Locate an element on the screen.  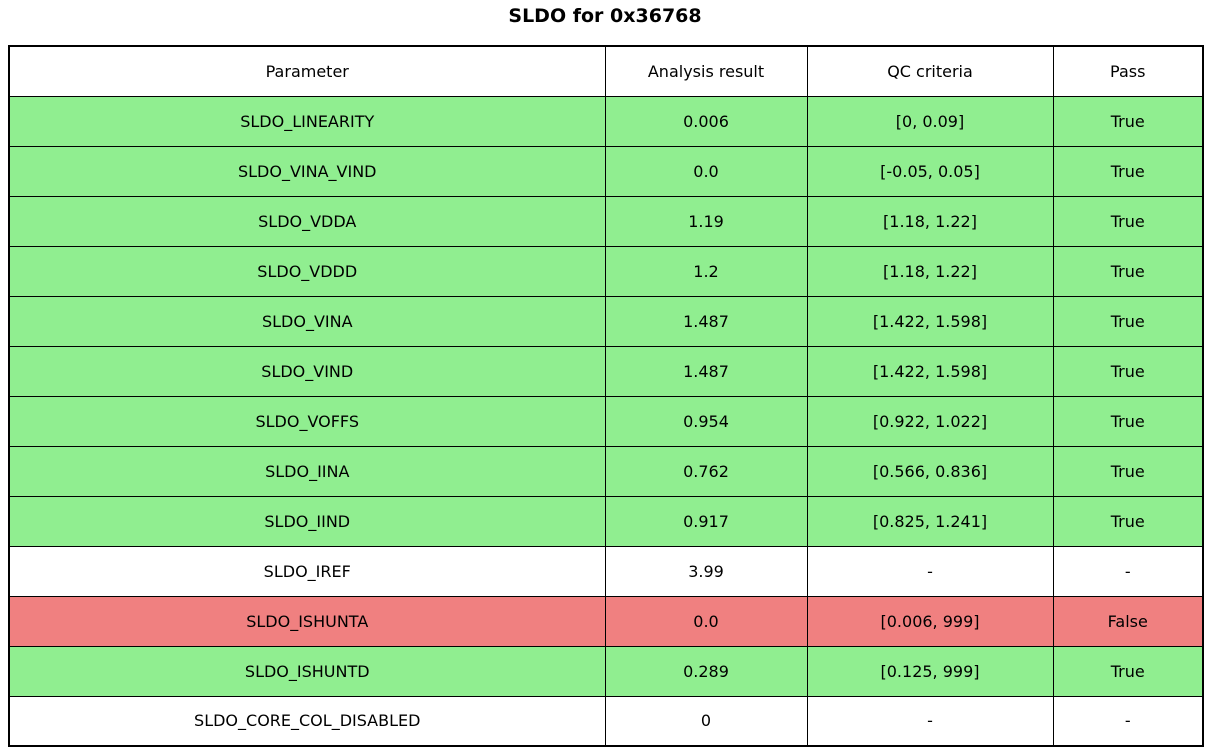
parameter-cell: SLDO_IIND is located at coordinates (307, 521).